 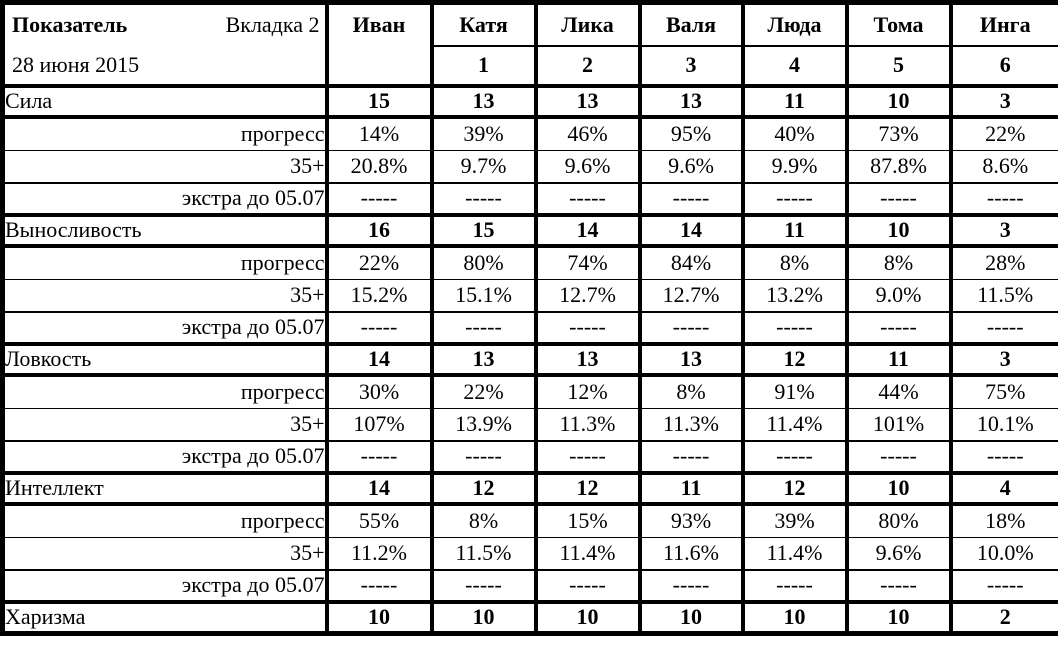 I want to click on plus35-value-cell: 11.6%, so click(x=691, y=554).